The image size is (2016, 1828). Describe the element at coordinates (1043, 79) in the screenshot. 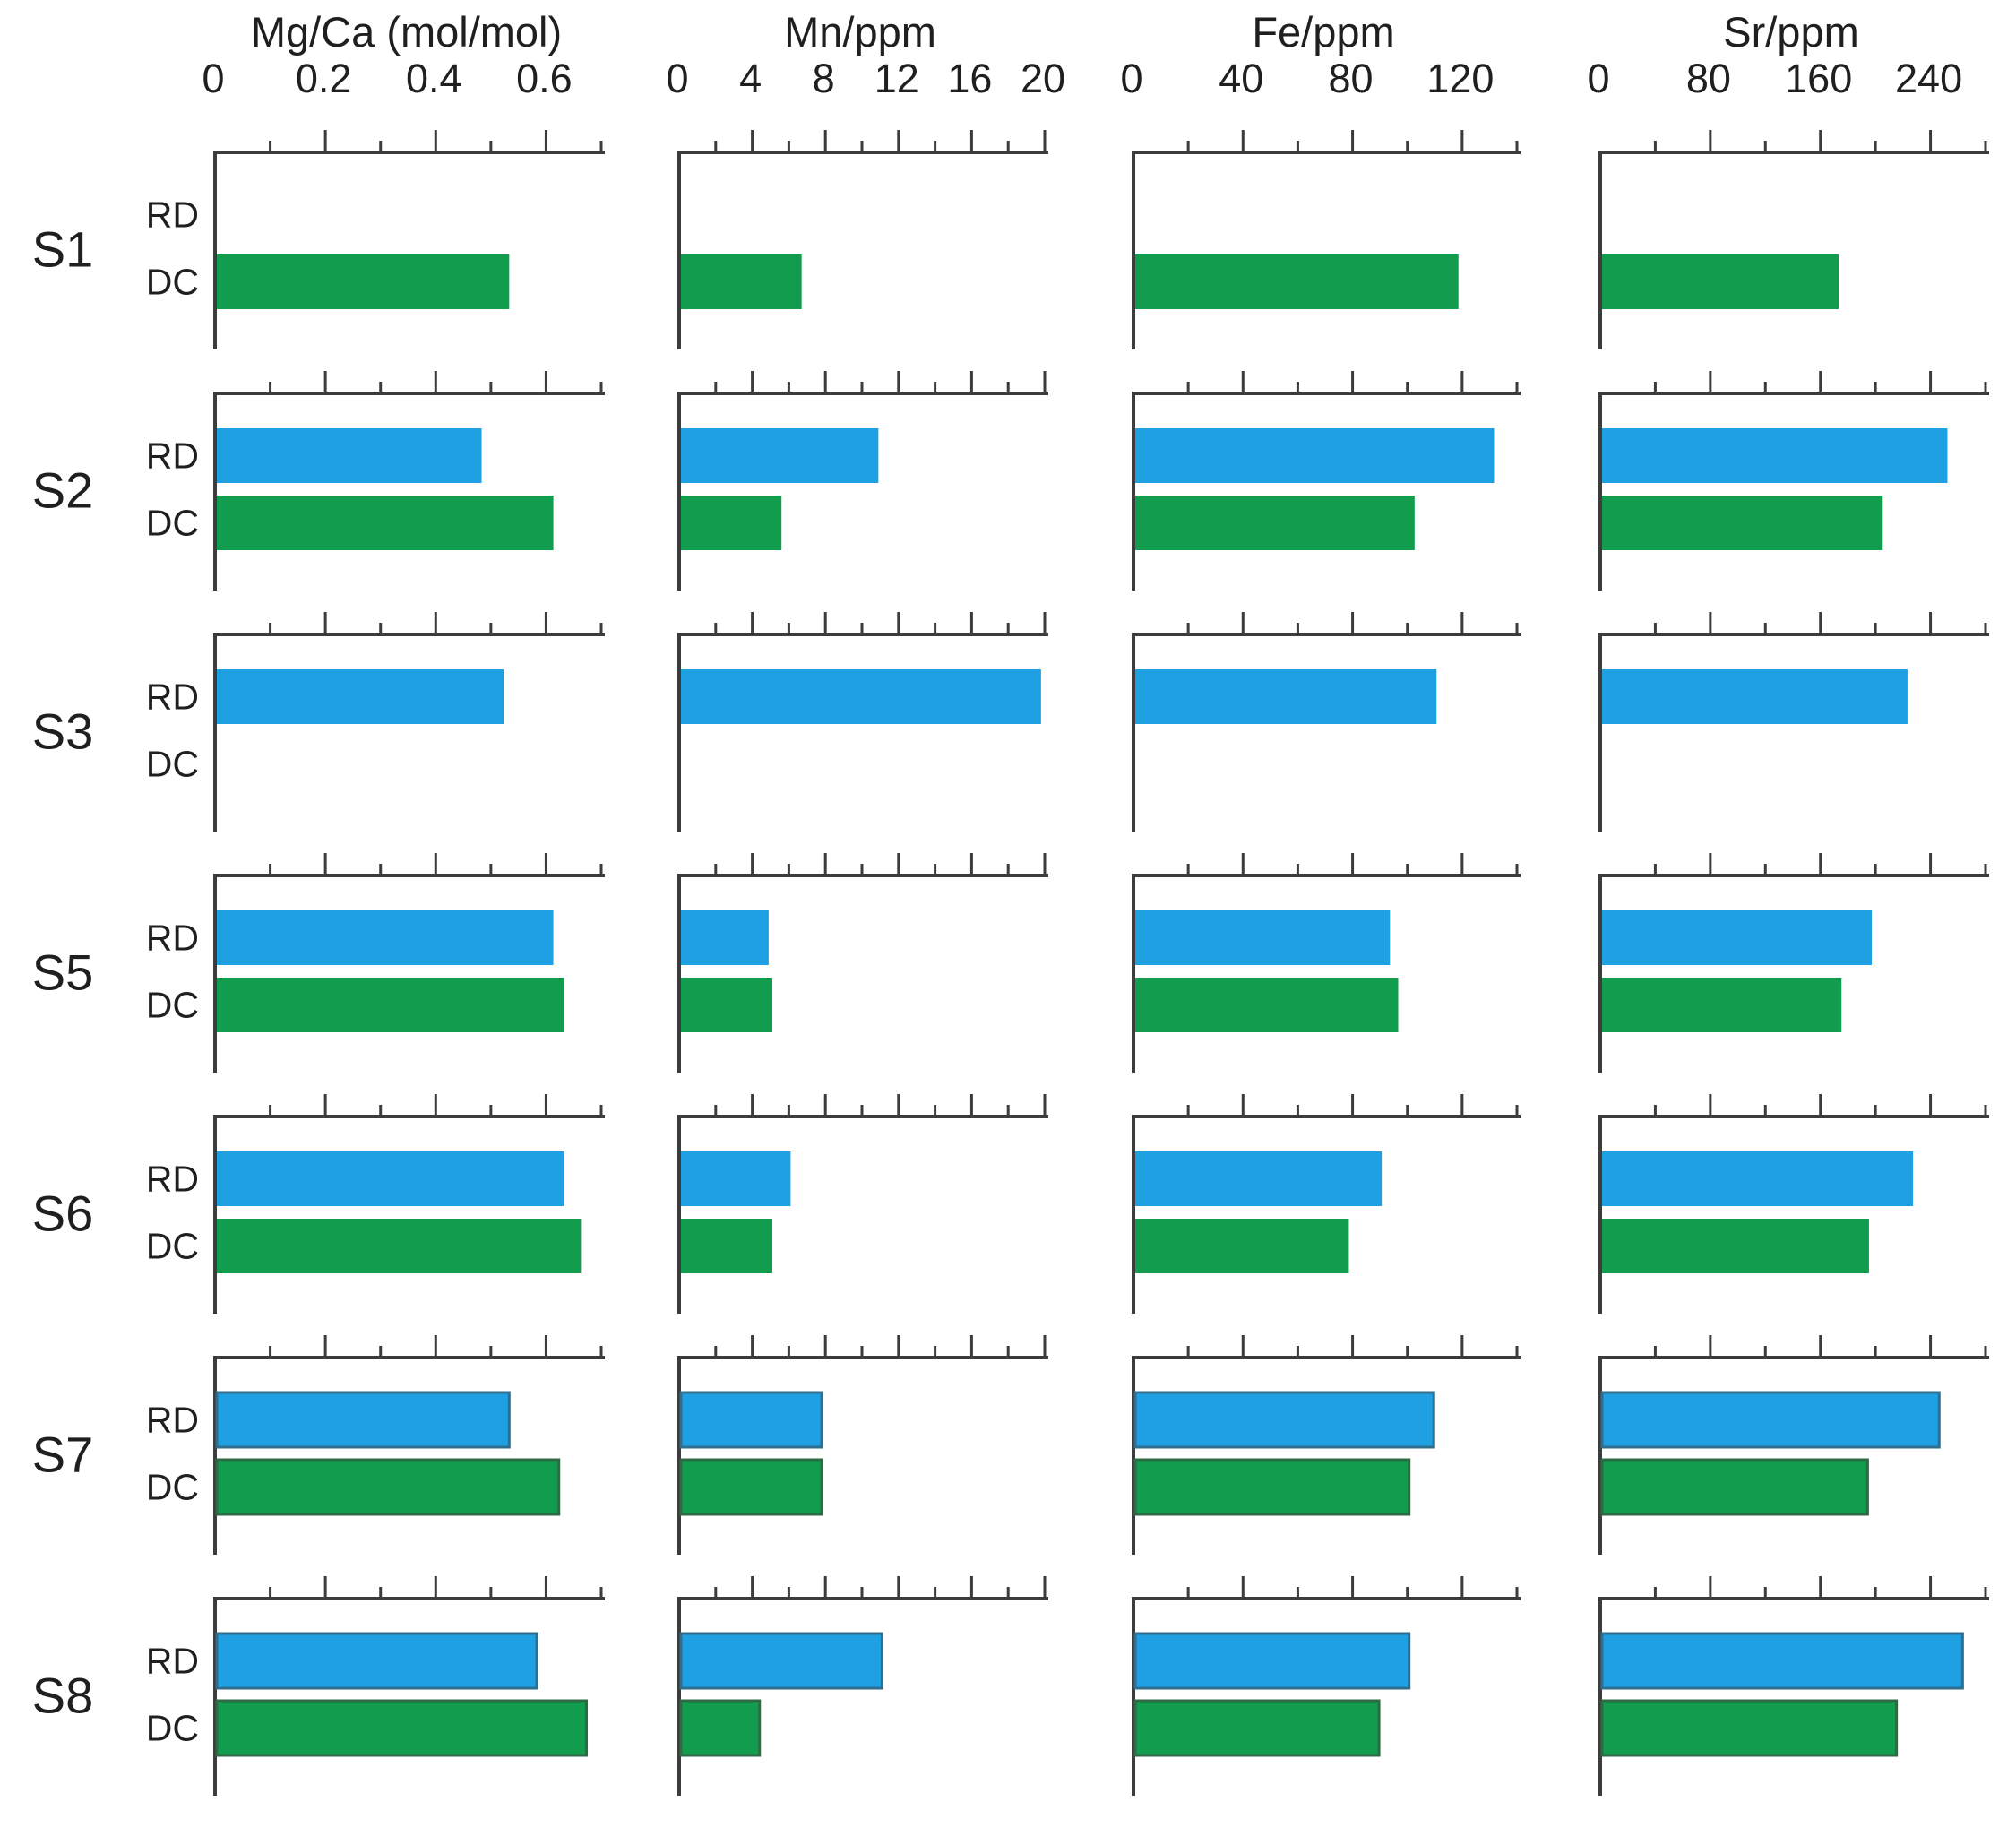

I see `axis-tick-label: 20` at that location.